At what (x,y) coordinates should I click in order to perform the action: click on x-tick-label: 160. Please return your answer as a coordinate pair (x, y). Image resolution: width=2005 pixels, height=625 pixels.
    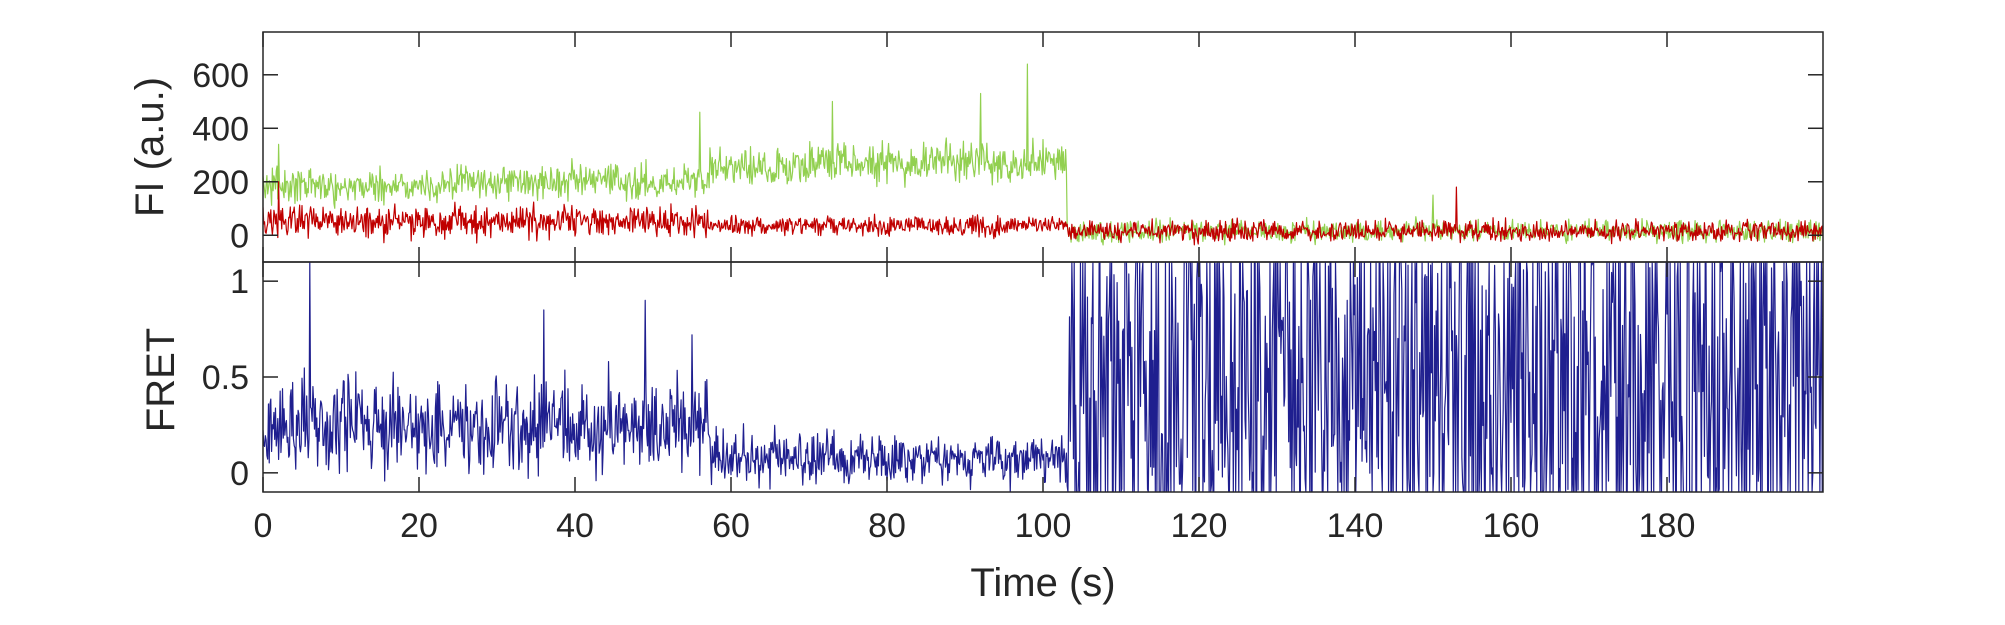
    Looking at the image, I should click on (1511, 526).